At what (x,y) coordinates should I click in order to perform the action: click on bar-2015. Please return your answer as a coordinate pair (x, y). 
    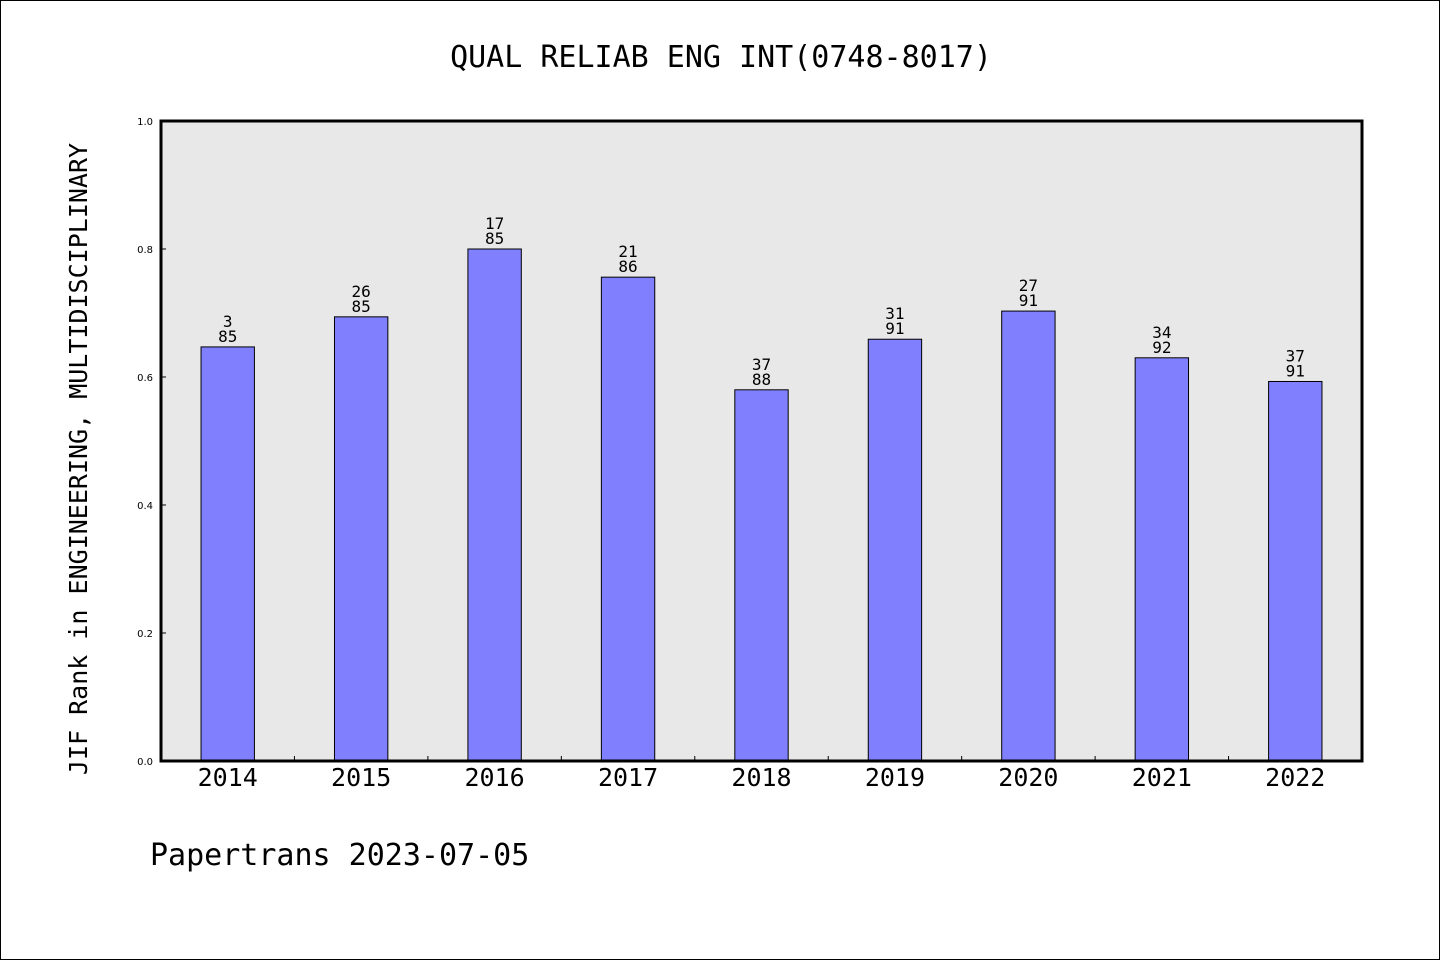
    Looking at the image, I should click on (361, 539).